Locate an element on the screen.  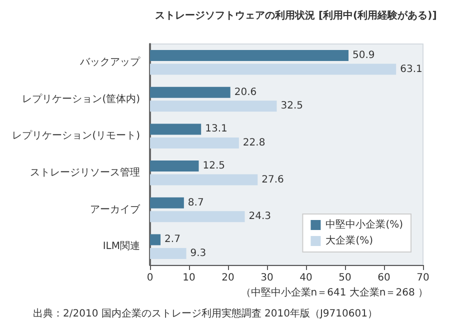
y-tick-label: レプリケーション(リモート) is located at coordinates (76, 136).